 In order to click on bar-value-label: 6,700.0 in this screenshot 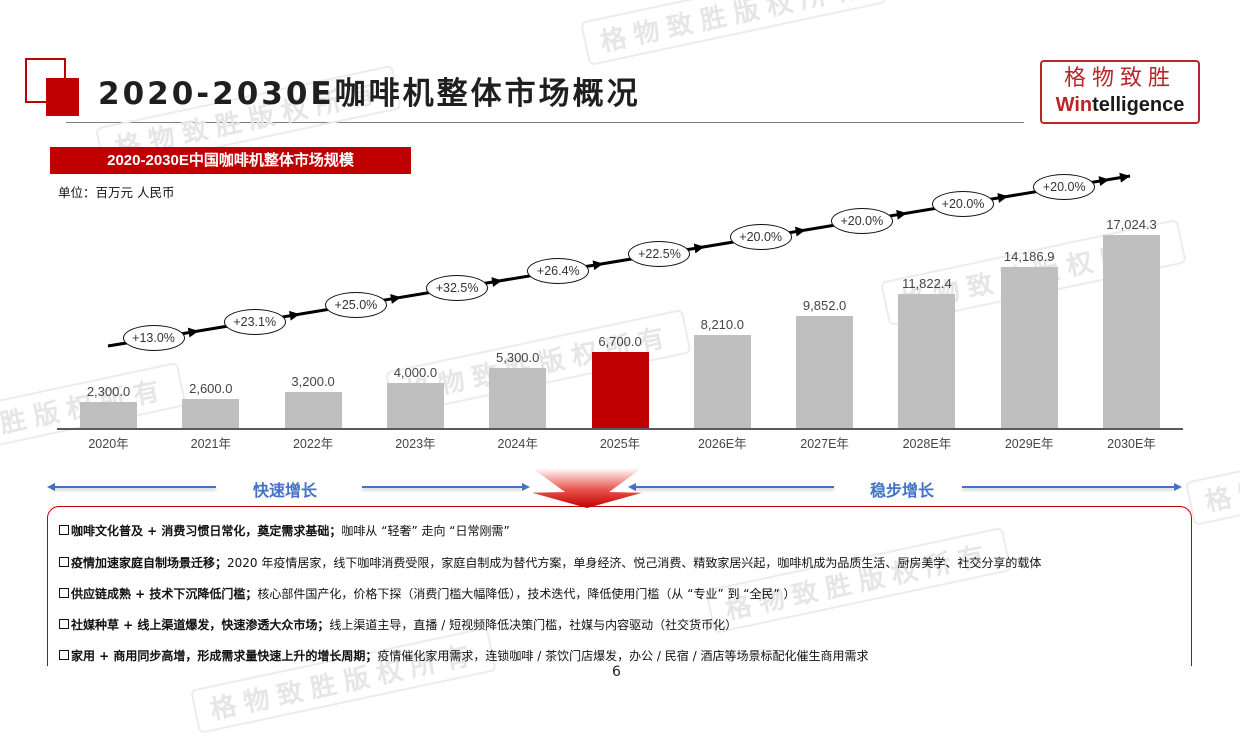, I will do `click(620, 342)`.